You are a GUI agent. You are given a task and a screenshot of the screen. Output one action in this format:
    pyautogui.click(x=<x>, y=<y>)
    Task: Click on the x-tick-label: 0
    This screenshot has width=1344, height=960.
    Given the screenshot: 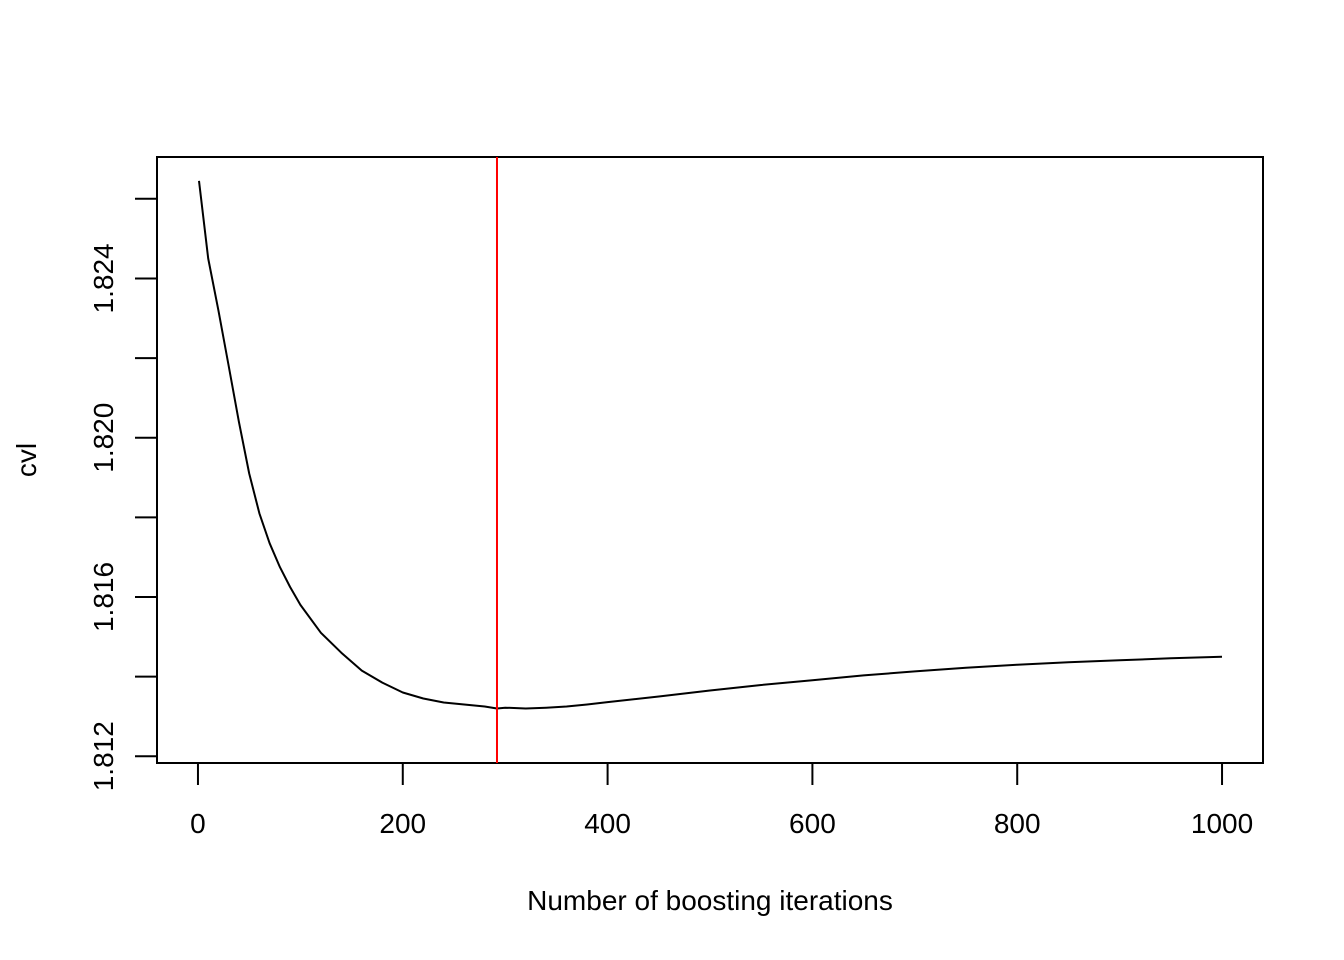 What is the action you would take?
    pyautogui.click(x=198, y=823)
    